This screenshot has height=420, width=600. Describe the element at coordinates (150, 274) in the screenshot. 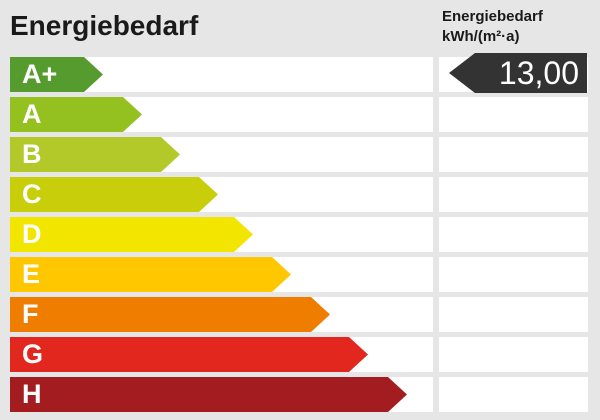

I see `energy-class-arrow: E` at that location.